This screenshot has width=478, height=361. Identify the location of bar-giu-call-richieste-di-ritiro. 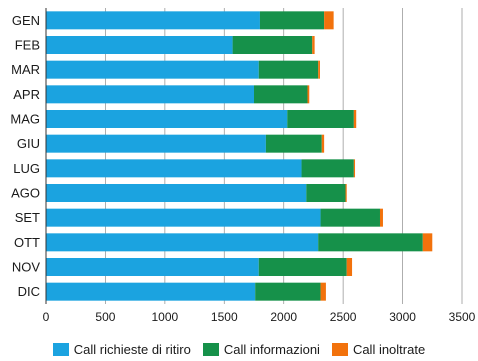
(156, 143).